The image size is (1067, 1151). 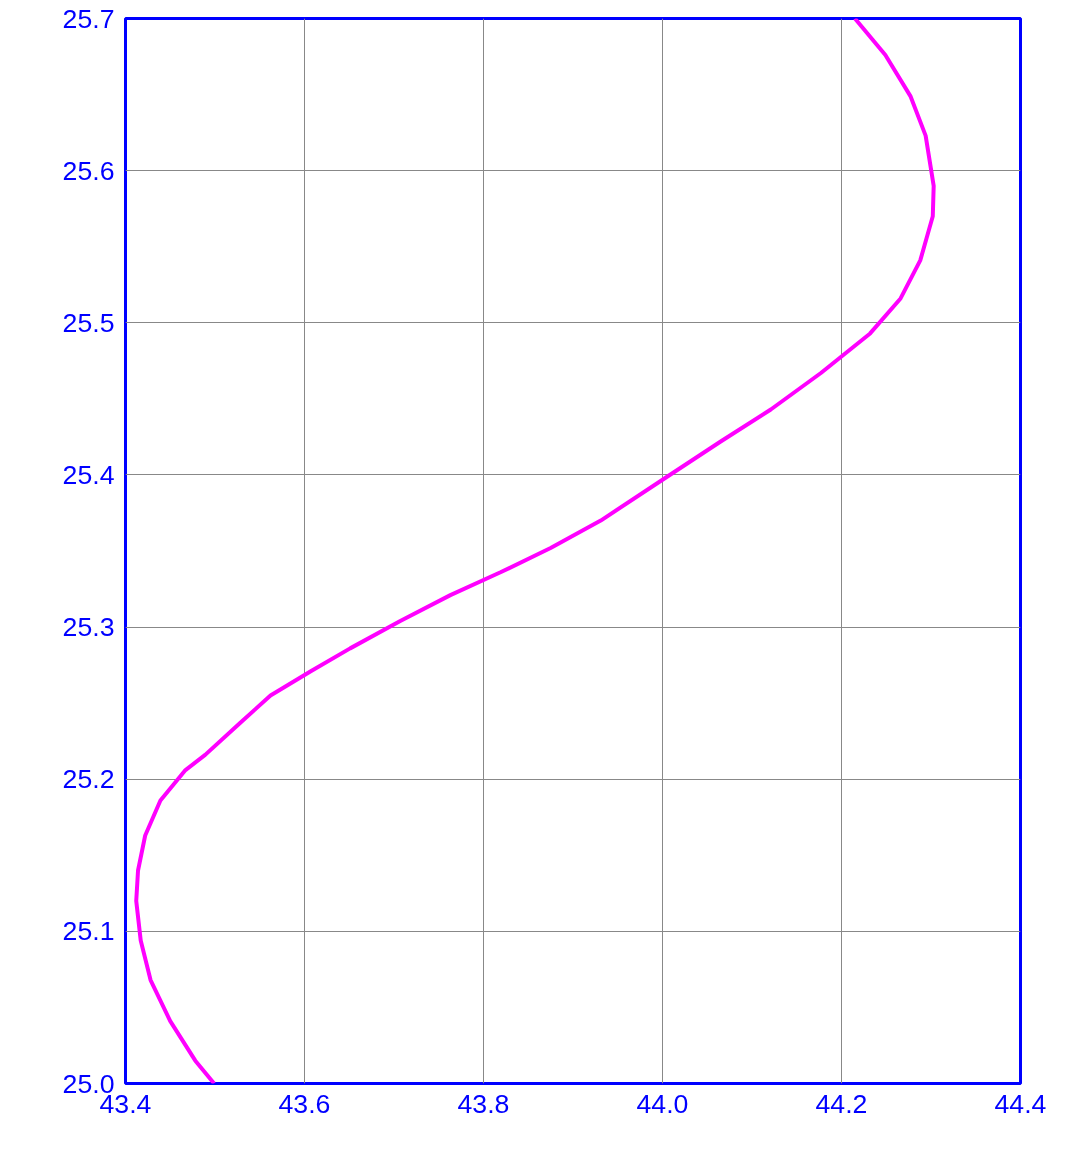 What do you see at coordinates (88, 170) in the screenshot?
I see `y-tick-label: 25.6` at bounding box center [88, 170].